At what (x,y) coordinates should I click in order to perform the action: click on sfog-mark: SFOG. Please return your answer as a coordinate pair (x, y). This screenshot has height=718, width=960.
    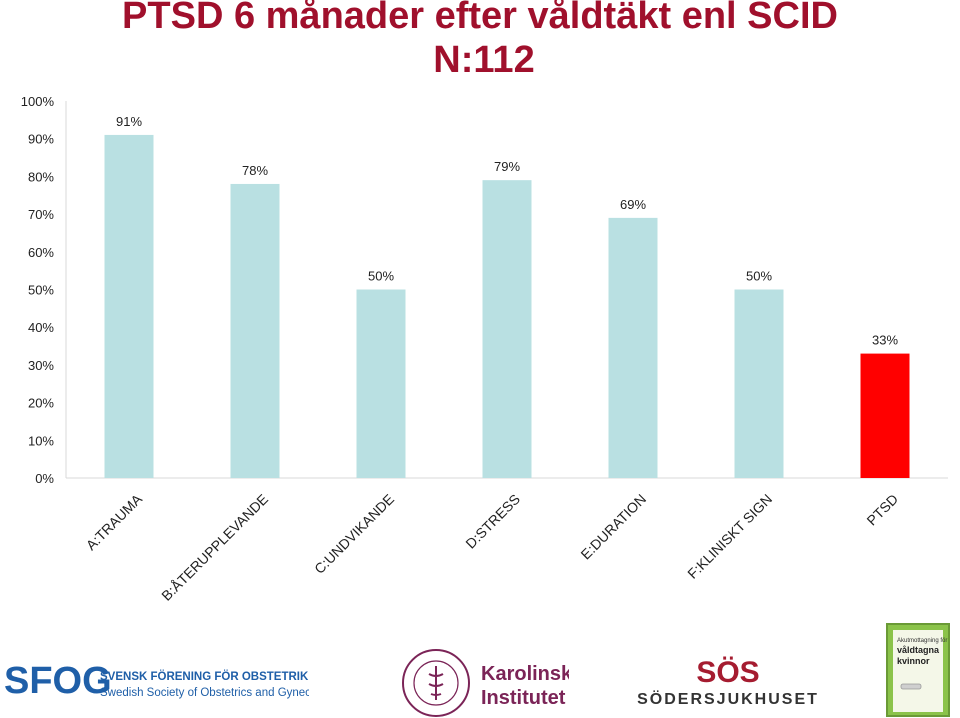
    Looking at the image, I should click on (58, 681).